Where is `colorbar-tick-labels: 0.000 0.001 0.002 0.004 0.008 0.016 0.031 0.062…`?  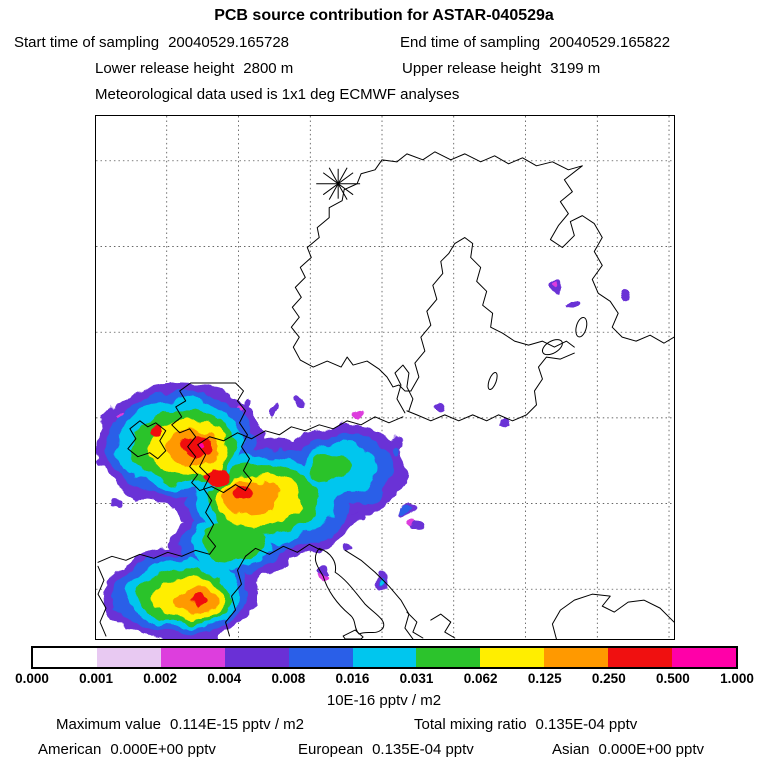 colorbar-tick-labels: 0.000 0.001 0.002 0.004 0.008 0.016 0.031 0.062… is located at coordinates (384, 679).